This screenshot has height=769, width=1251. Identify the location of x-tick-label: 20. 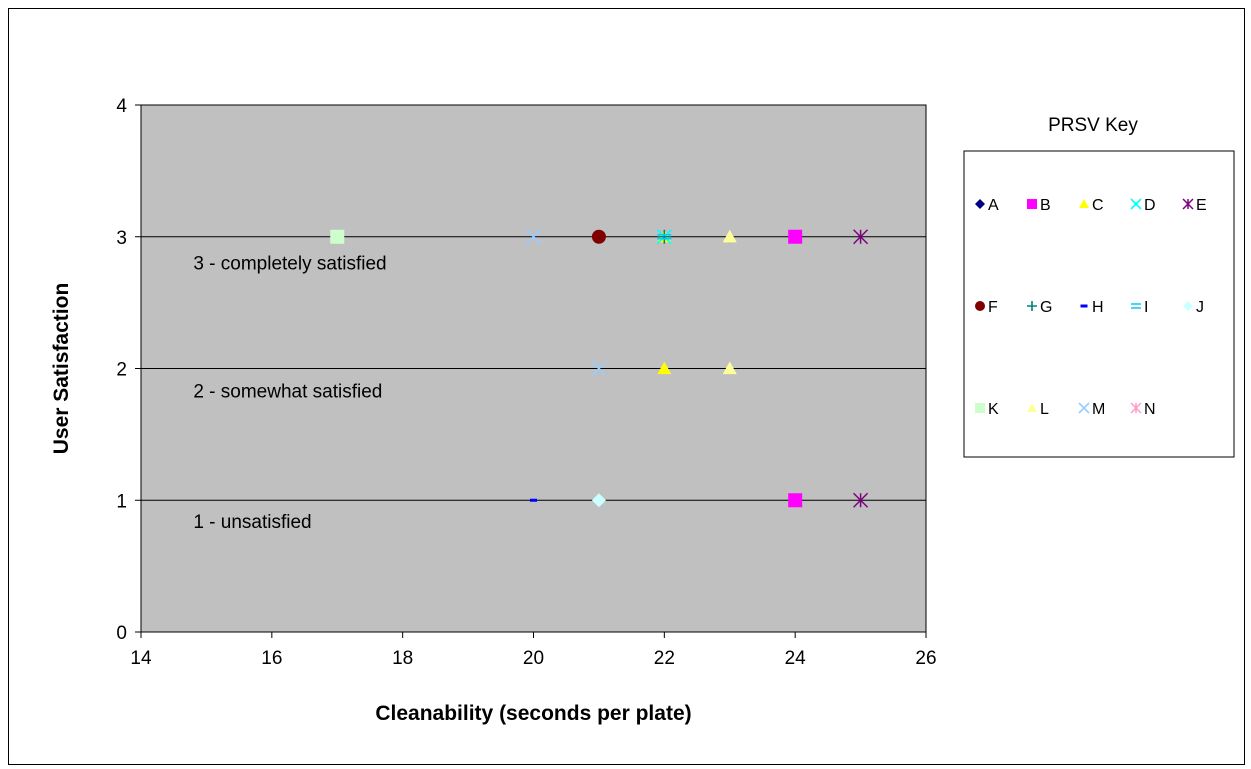
(533, 658).